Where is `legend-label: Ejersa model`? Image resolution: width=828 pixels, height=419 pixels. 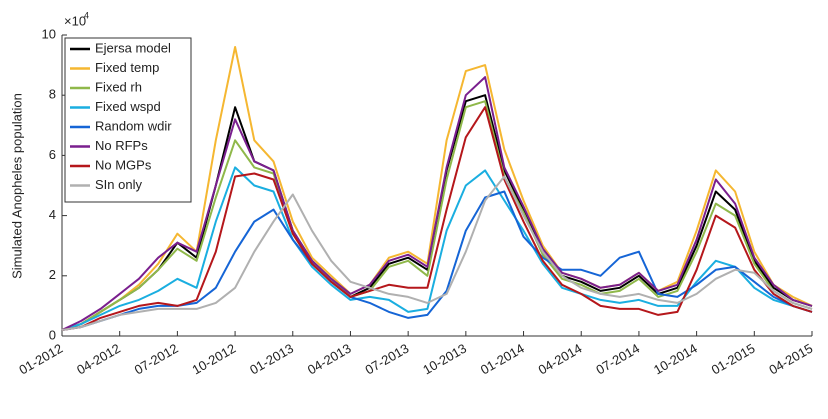
legend-label: Ejersa model is located at coordinates (133, 47).